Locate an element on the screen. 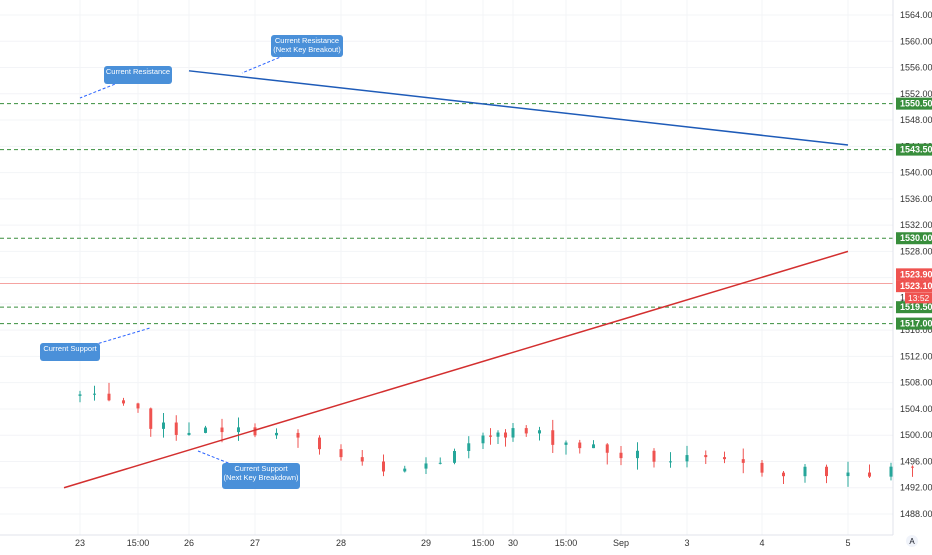 The image size is (932, 555). y-tick-label: 1540.00 is located at coordinates (916, 173).